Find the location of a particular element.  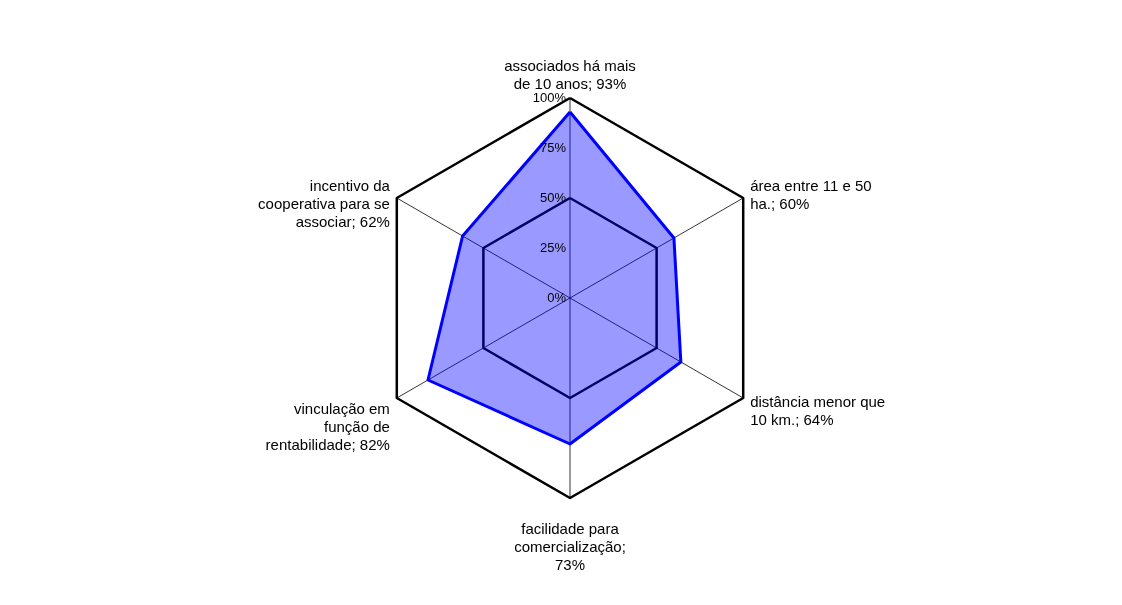

y-tick-label: 25% is located at coordinates (553, 247).